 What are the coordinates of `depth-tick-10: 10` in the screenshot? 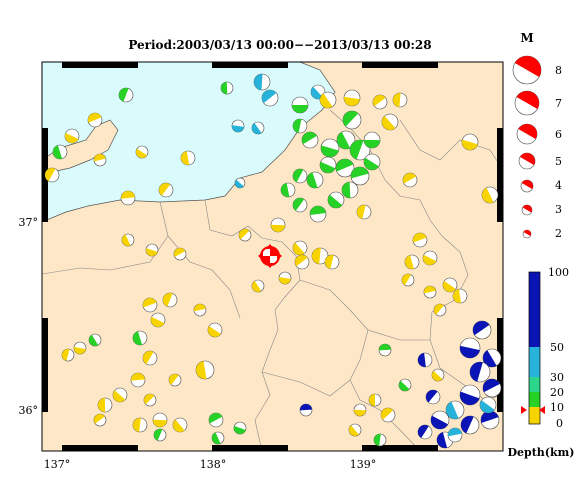 It's located at (557, 407).